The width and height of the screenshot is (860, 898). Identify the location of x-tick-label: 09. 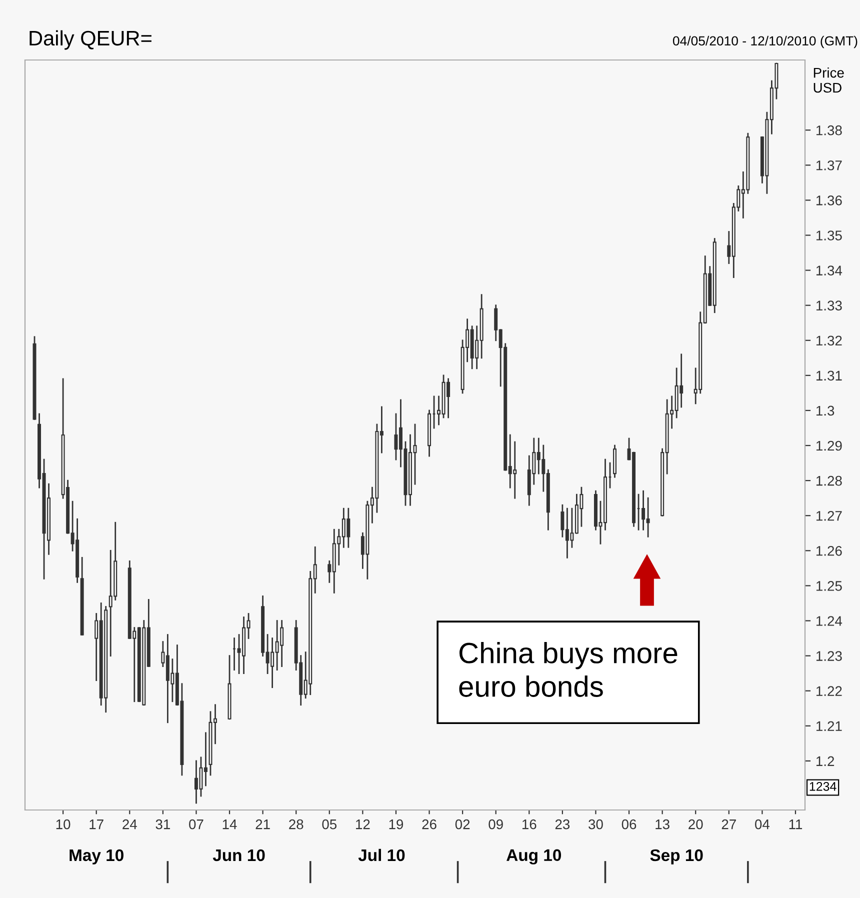
(495, 824).